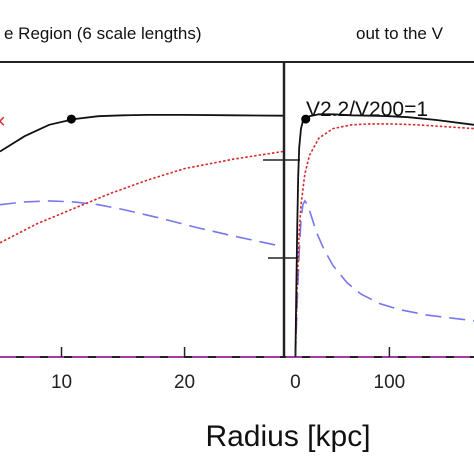 Image resolution: width=474 pixels, height=474 pixels. What do you see at coordinates (142, 133) in the screenshot?
I see `panel-1-series-0-line` at bounding box center [142, 133].